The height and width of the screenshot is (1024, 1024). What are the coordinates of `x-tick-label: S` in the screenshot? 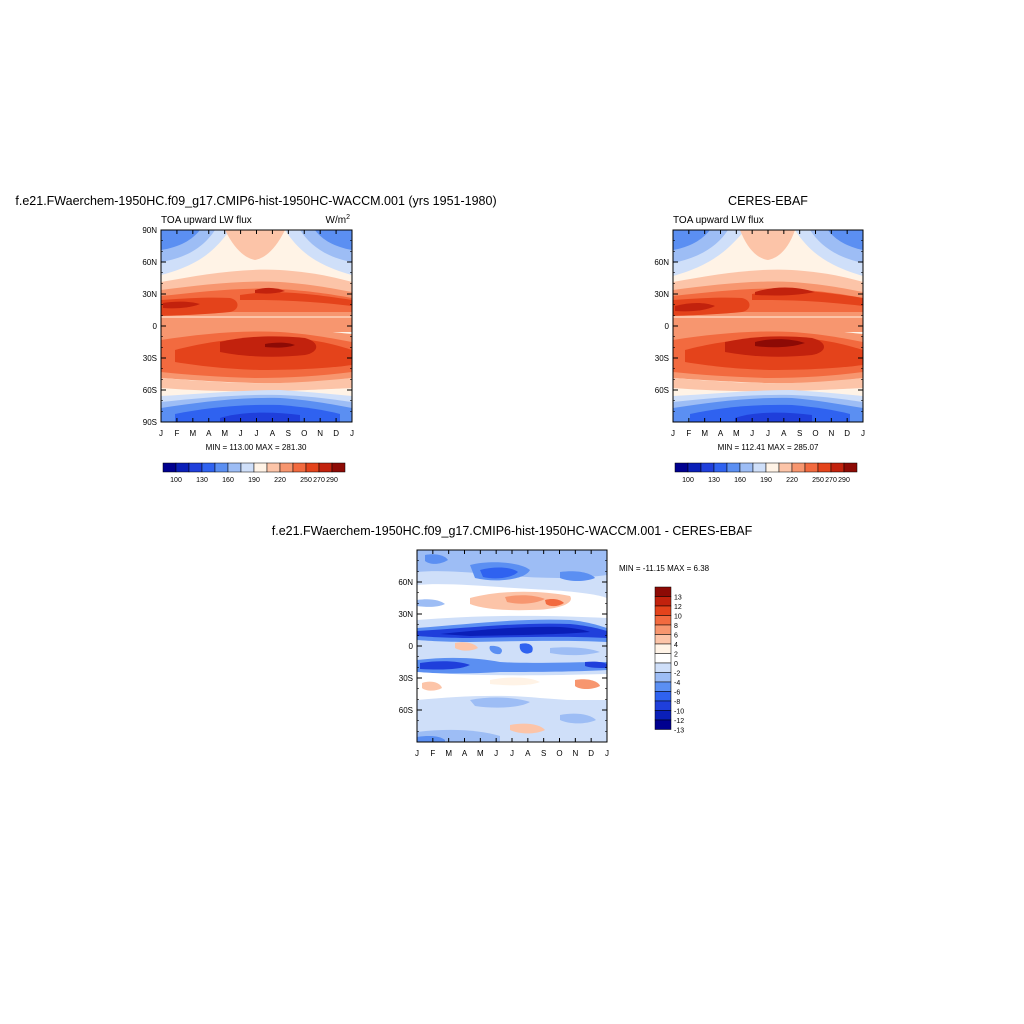 It's located at (799, 433).